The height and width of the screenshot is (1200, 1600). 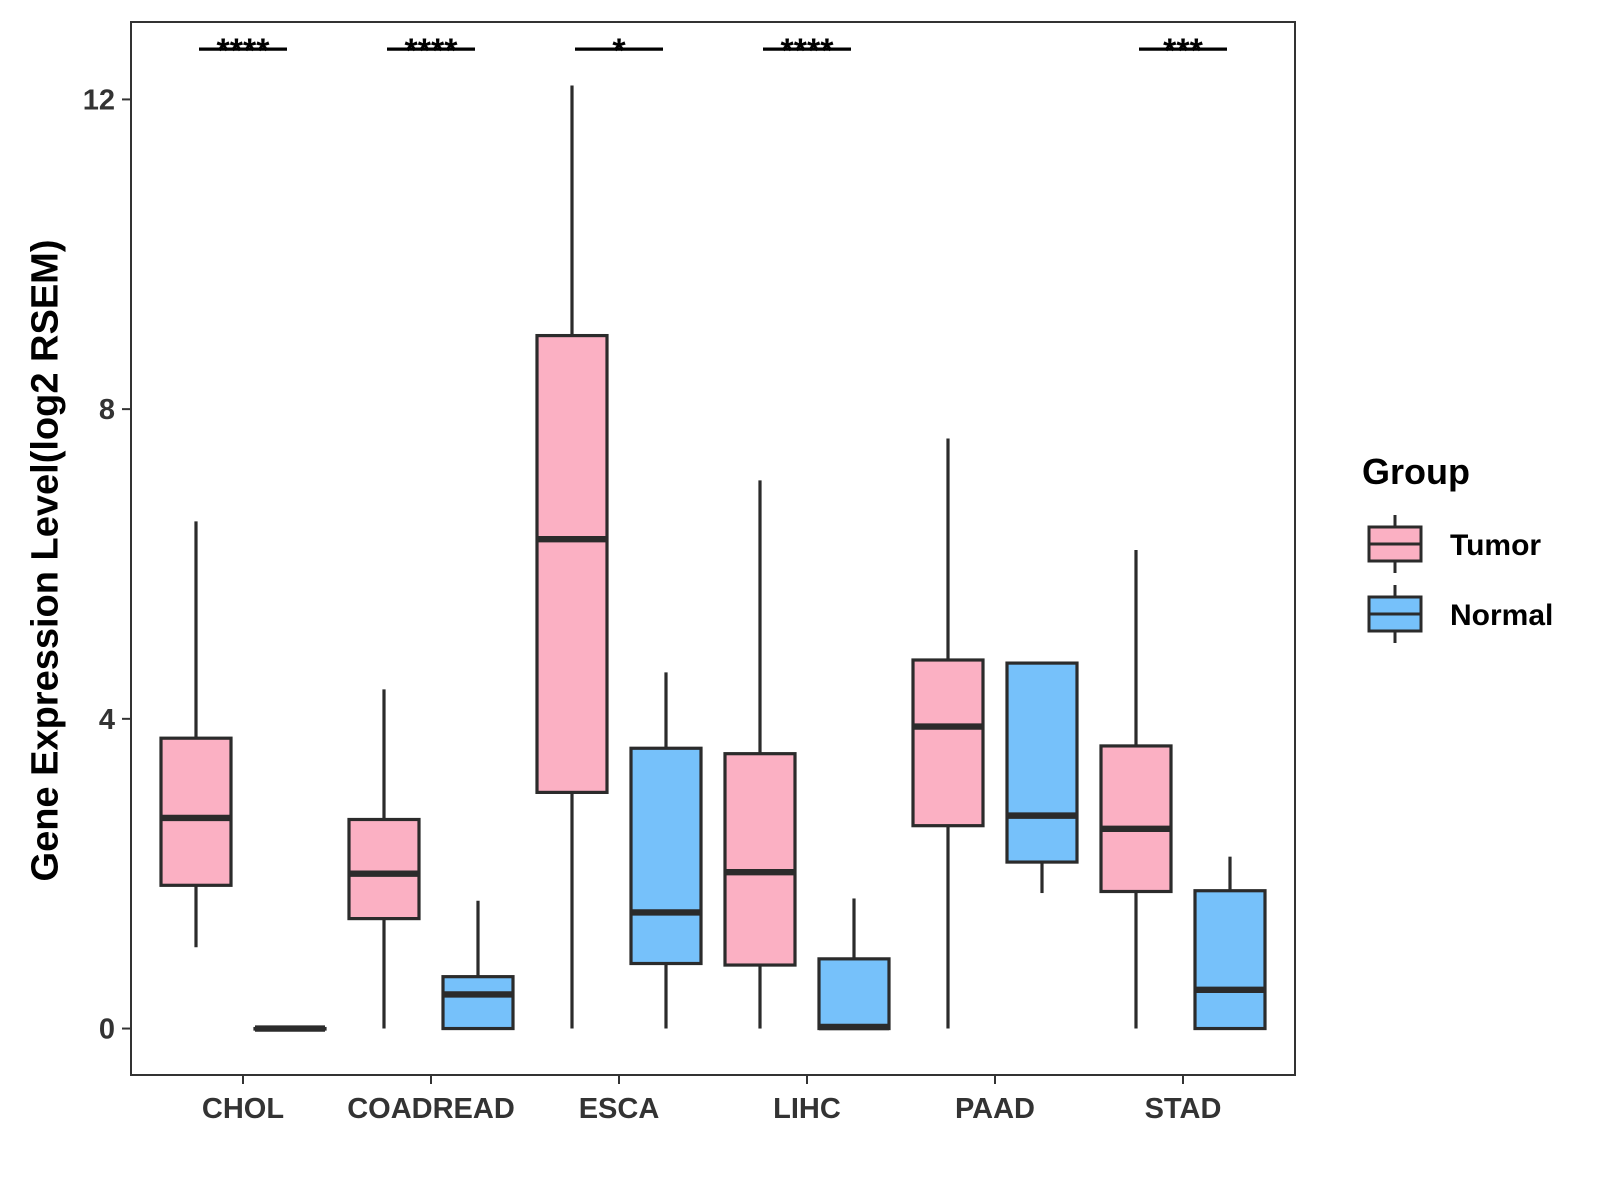 What do you see at coordinates (1183, 1109) in the screenshot?
I see `x-tick-label-stad: STAD` at bounding box center [1183, 1109].